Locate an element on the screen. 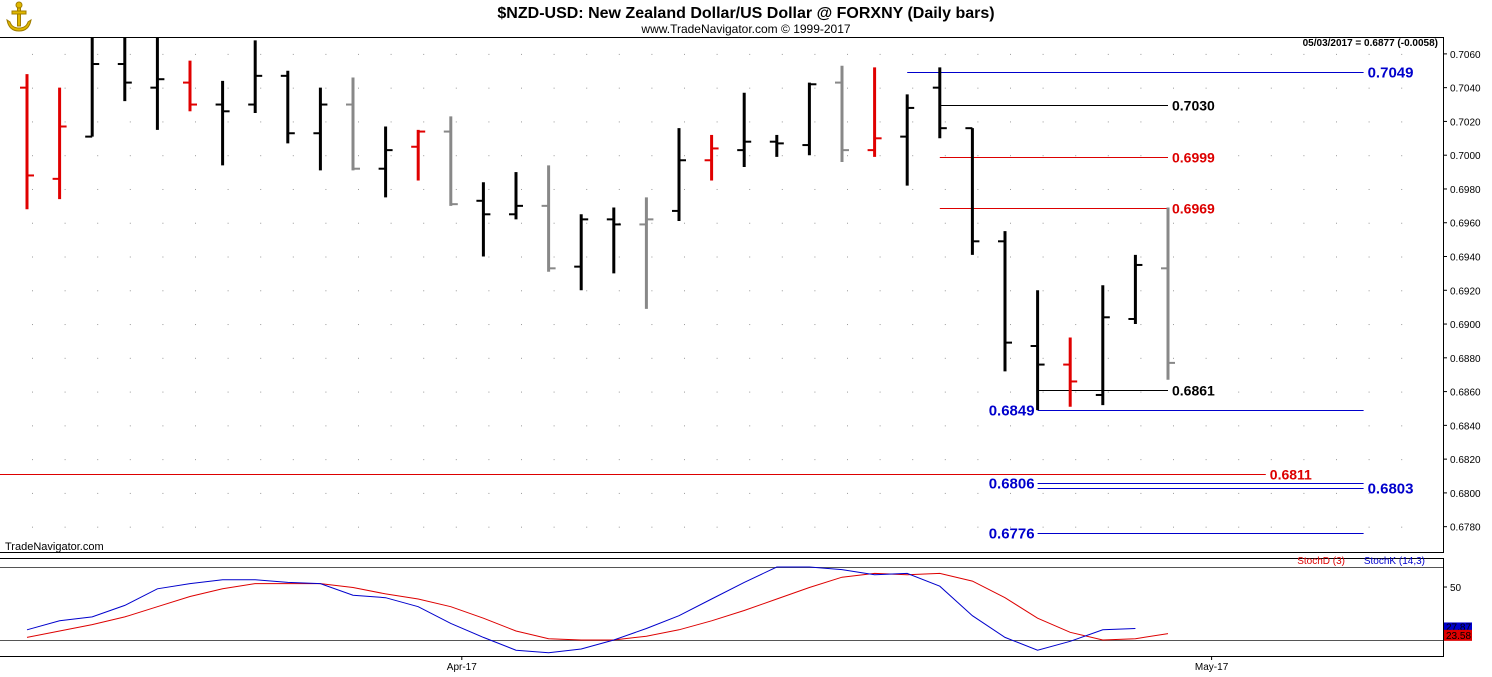 This screenshot has width=1492, height=677. copyright: www.TradeNavigator.com © 1999-2017 is located at coordinates (745, 29).